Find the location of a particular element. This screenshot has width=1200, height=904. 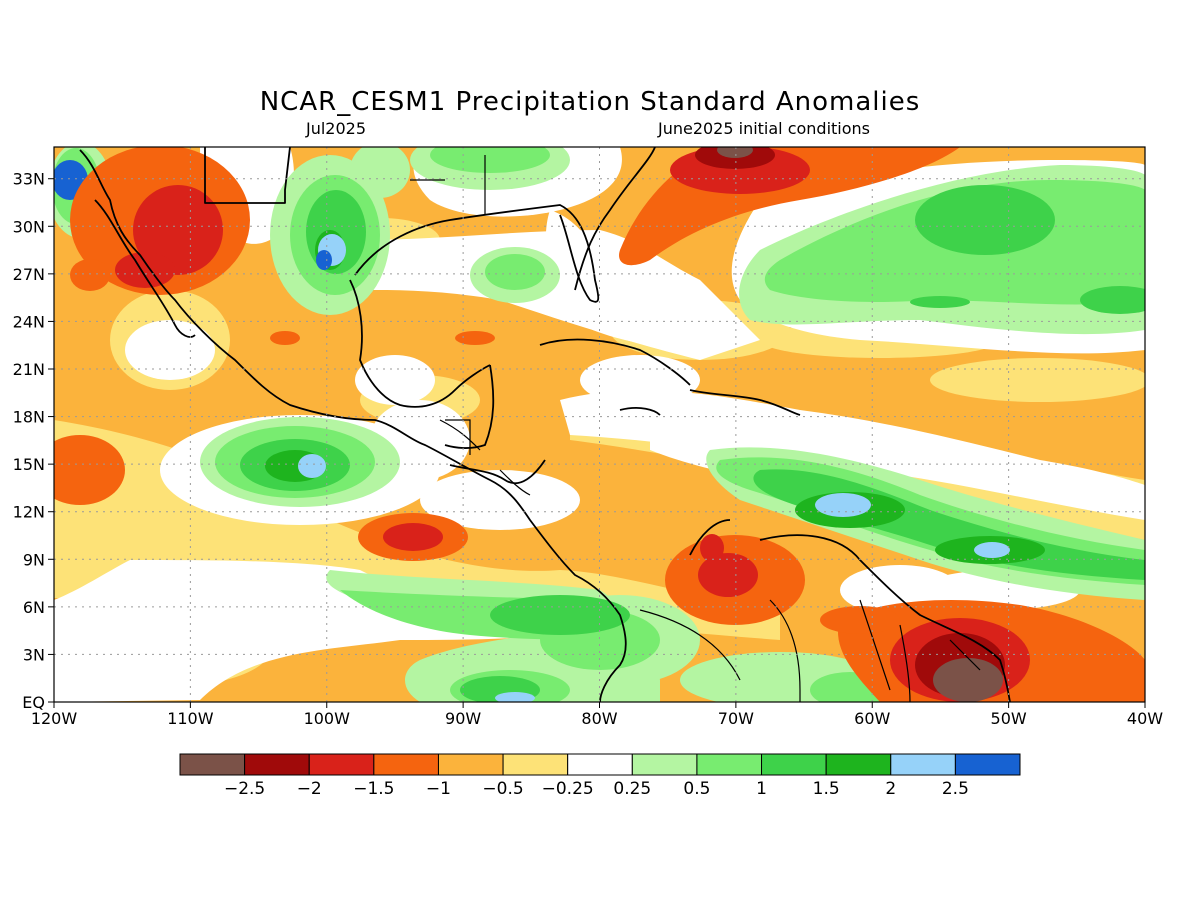

colorbar-label: 1.5 is located at coordinates (826, 789).